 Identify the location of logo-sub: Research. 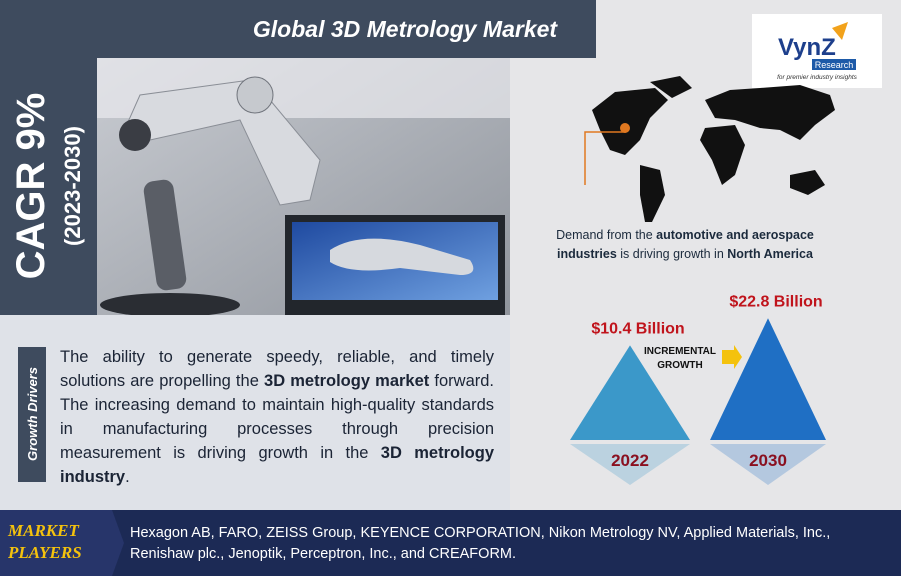
(834, 65).